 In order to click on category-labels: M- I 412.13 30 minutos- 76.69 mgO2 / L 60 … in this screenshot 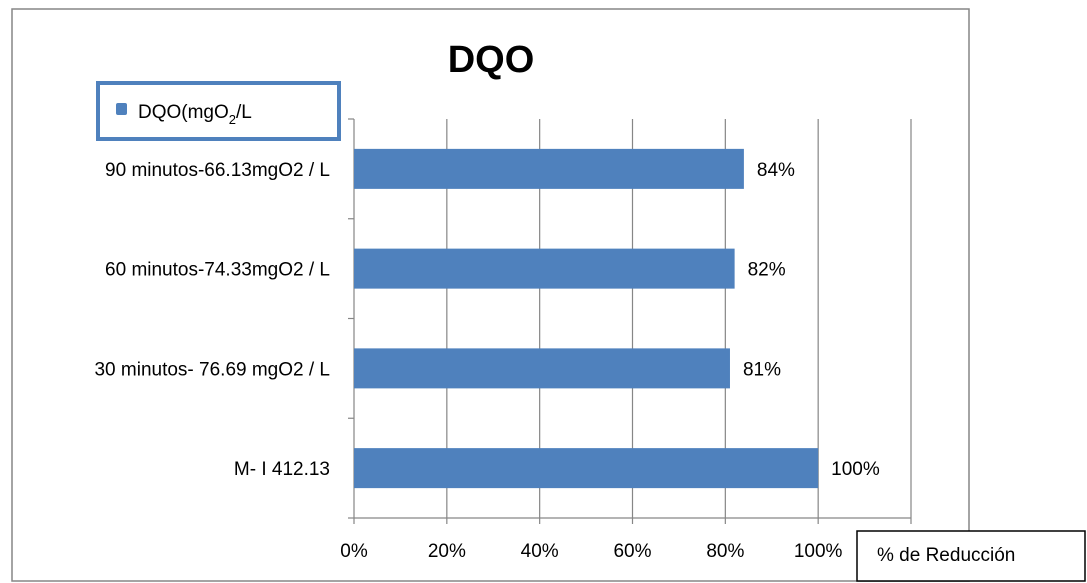, I will do `click(212, 320)`.